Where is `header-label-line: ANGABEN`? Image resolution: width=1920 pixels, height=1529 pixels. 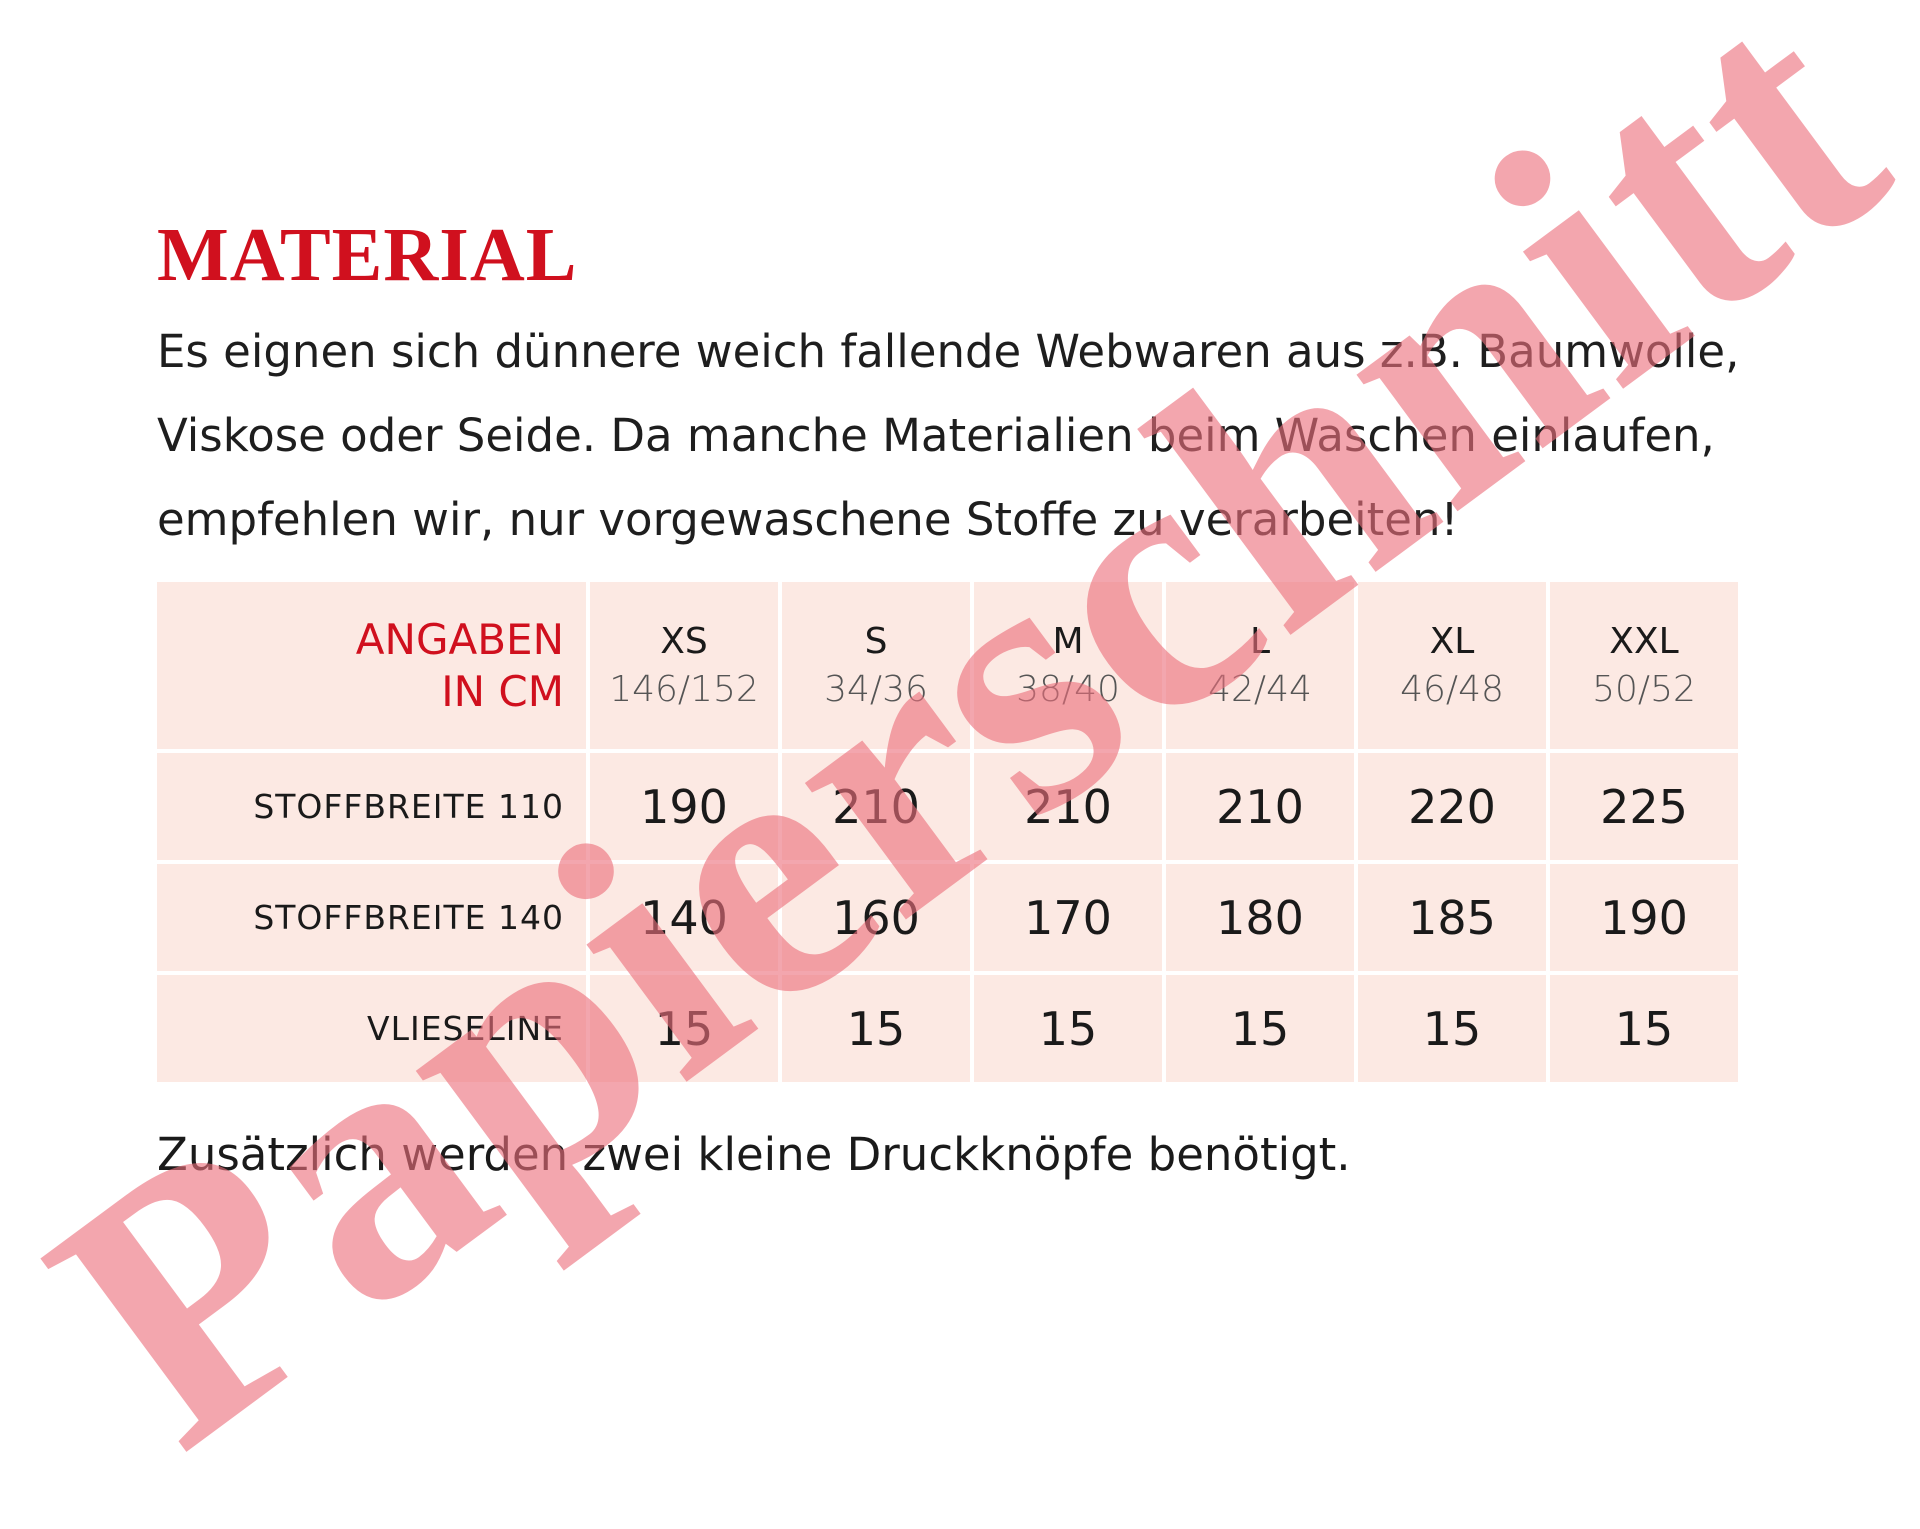
header-label-line: ANGABEN is located at coordinates (459, 639).